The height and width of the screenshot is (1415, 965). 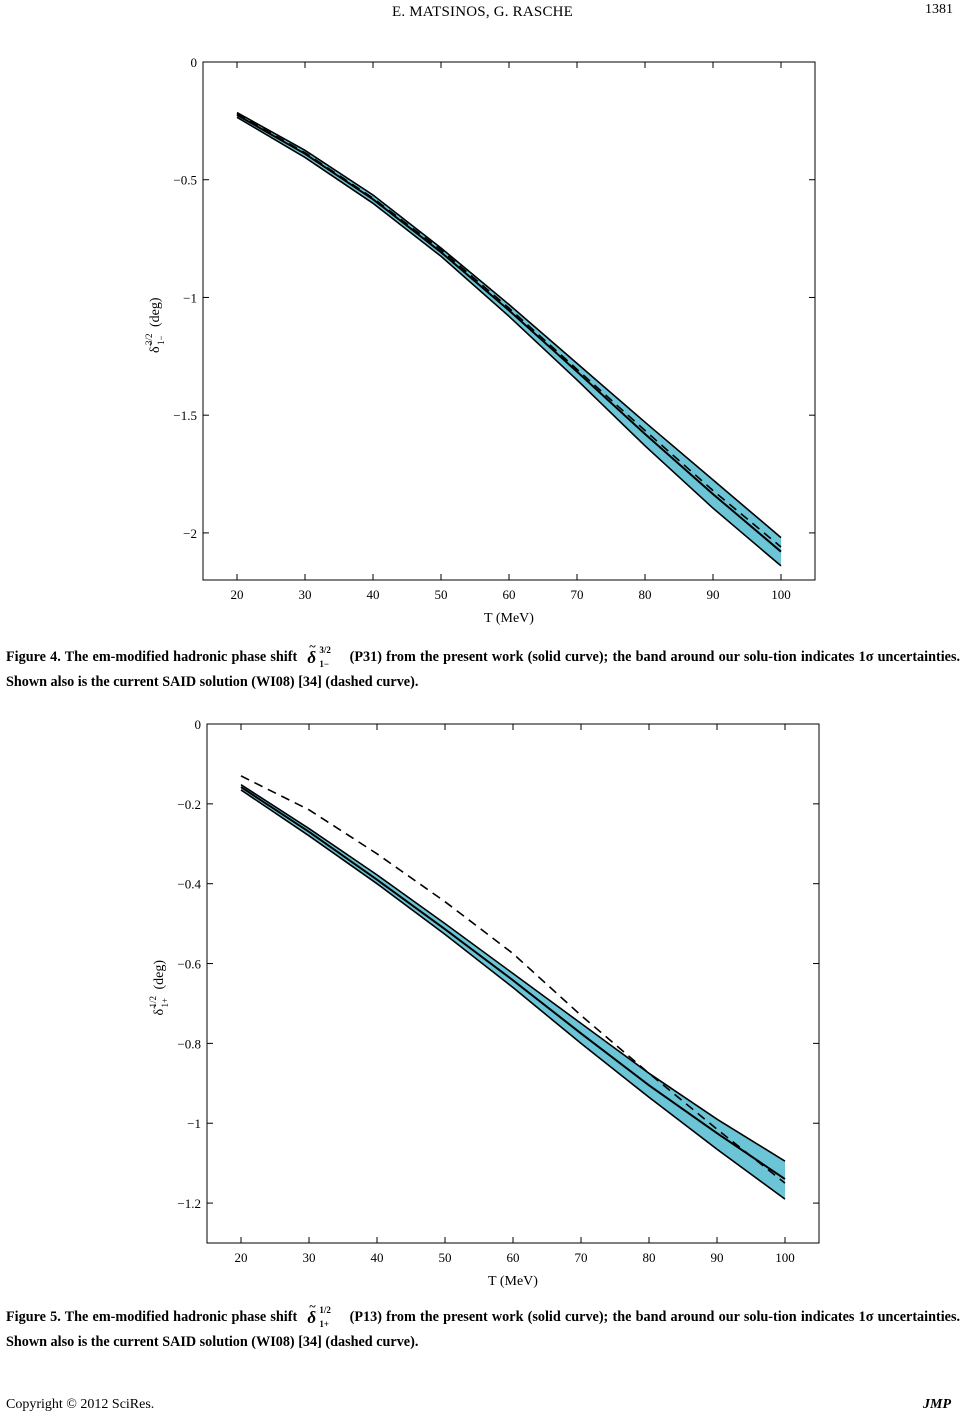 What do you see at coordinates (189, 804) in the screenshot?
I see `y-tick-label: −0.2` at bounding box center [189, 804].